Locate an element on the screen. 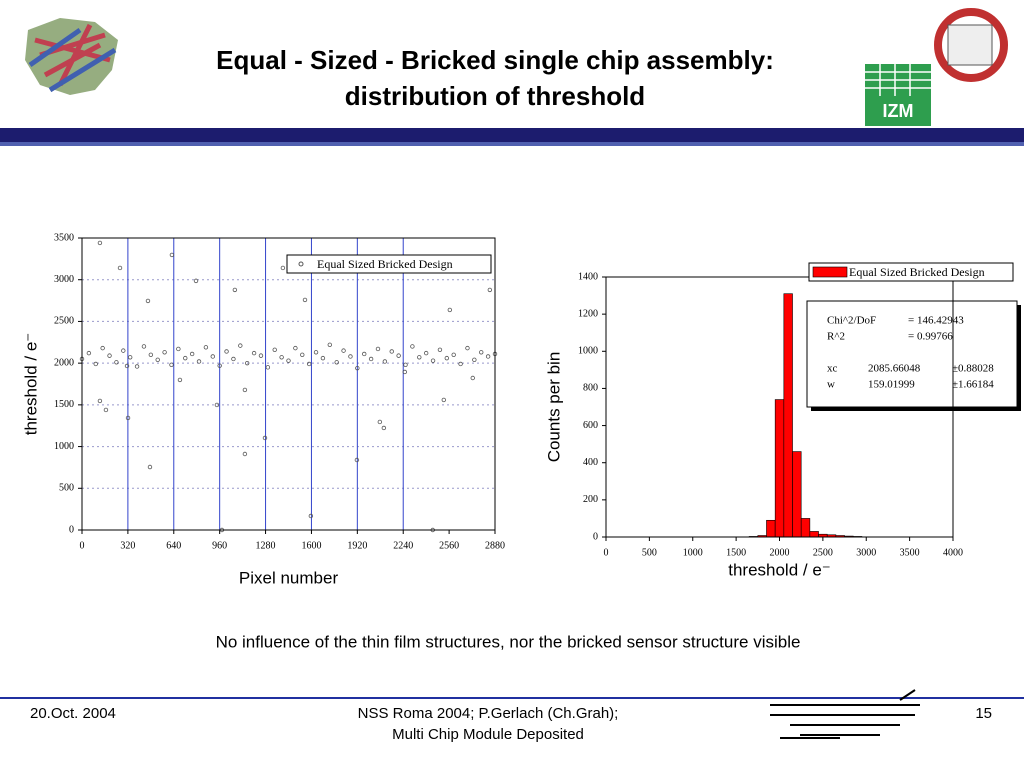 This screenshot has height=768, width=1024. x-tick-label: 500 is located at coordinates (649, 552).